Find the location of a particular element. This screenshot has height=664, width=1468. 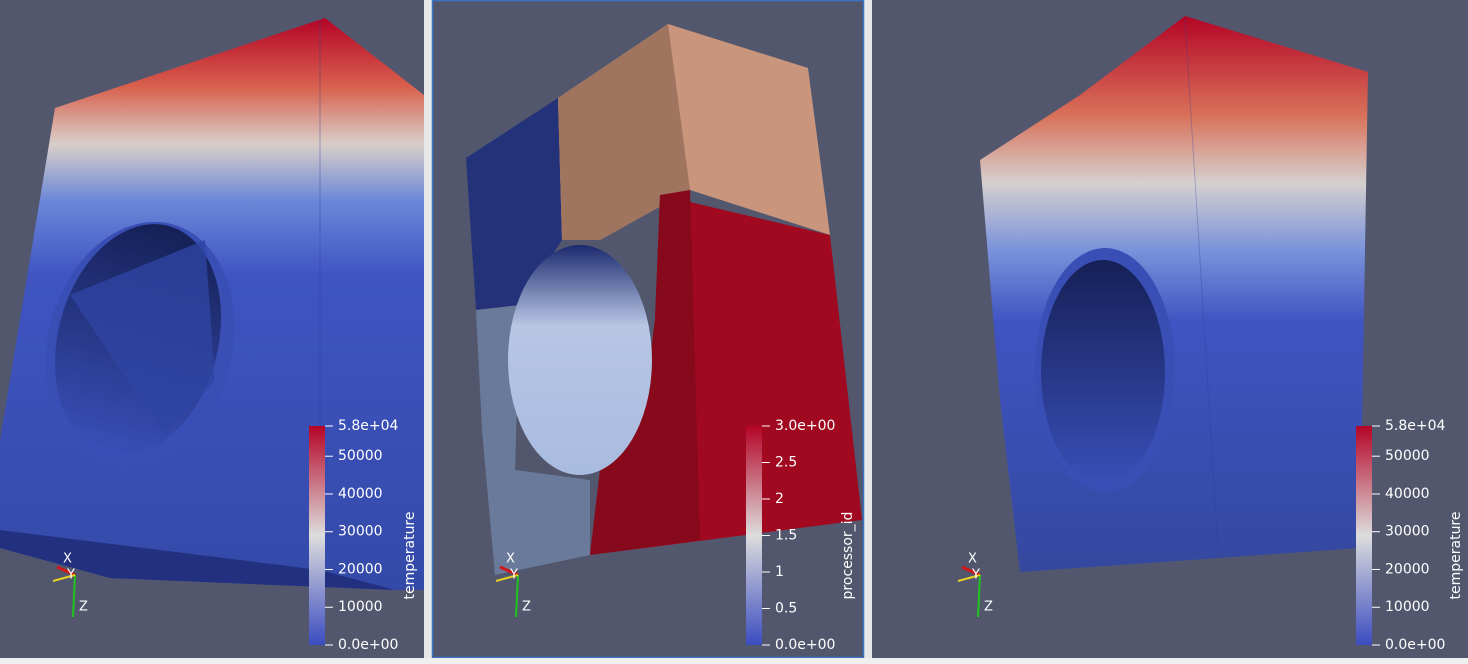

colorbar-tick-label: 0.5 is located at coordinates (786, 609).